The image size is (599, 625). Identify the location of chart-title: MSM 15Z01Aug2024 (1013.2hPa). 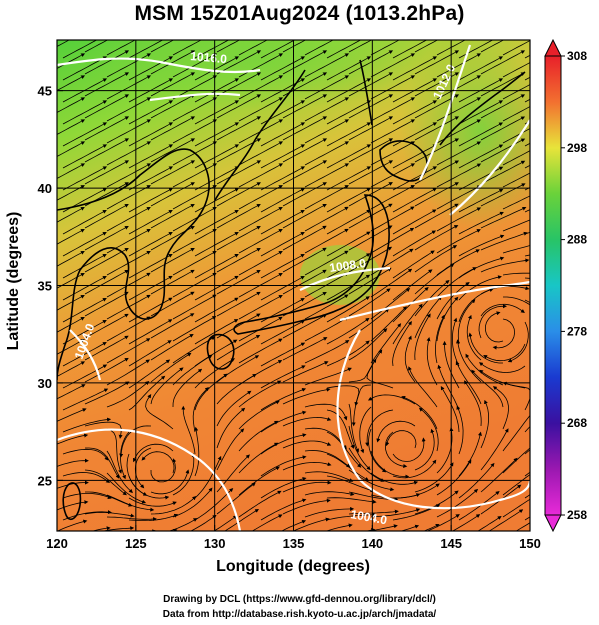
(299, 13).